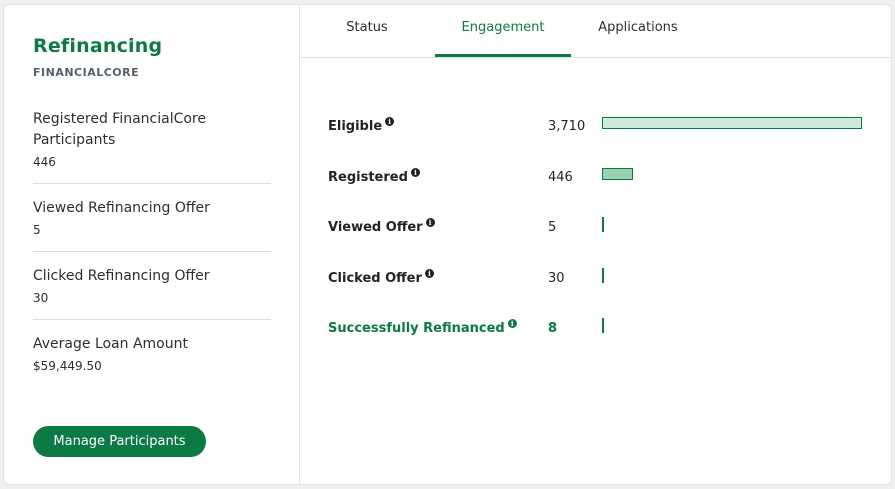  What do you see at coordinates (598, 178) in the screenshot?
I see `funnel-row-registered: Registered i 446` at bounding box center [598, 178].